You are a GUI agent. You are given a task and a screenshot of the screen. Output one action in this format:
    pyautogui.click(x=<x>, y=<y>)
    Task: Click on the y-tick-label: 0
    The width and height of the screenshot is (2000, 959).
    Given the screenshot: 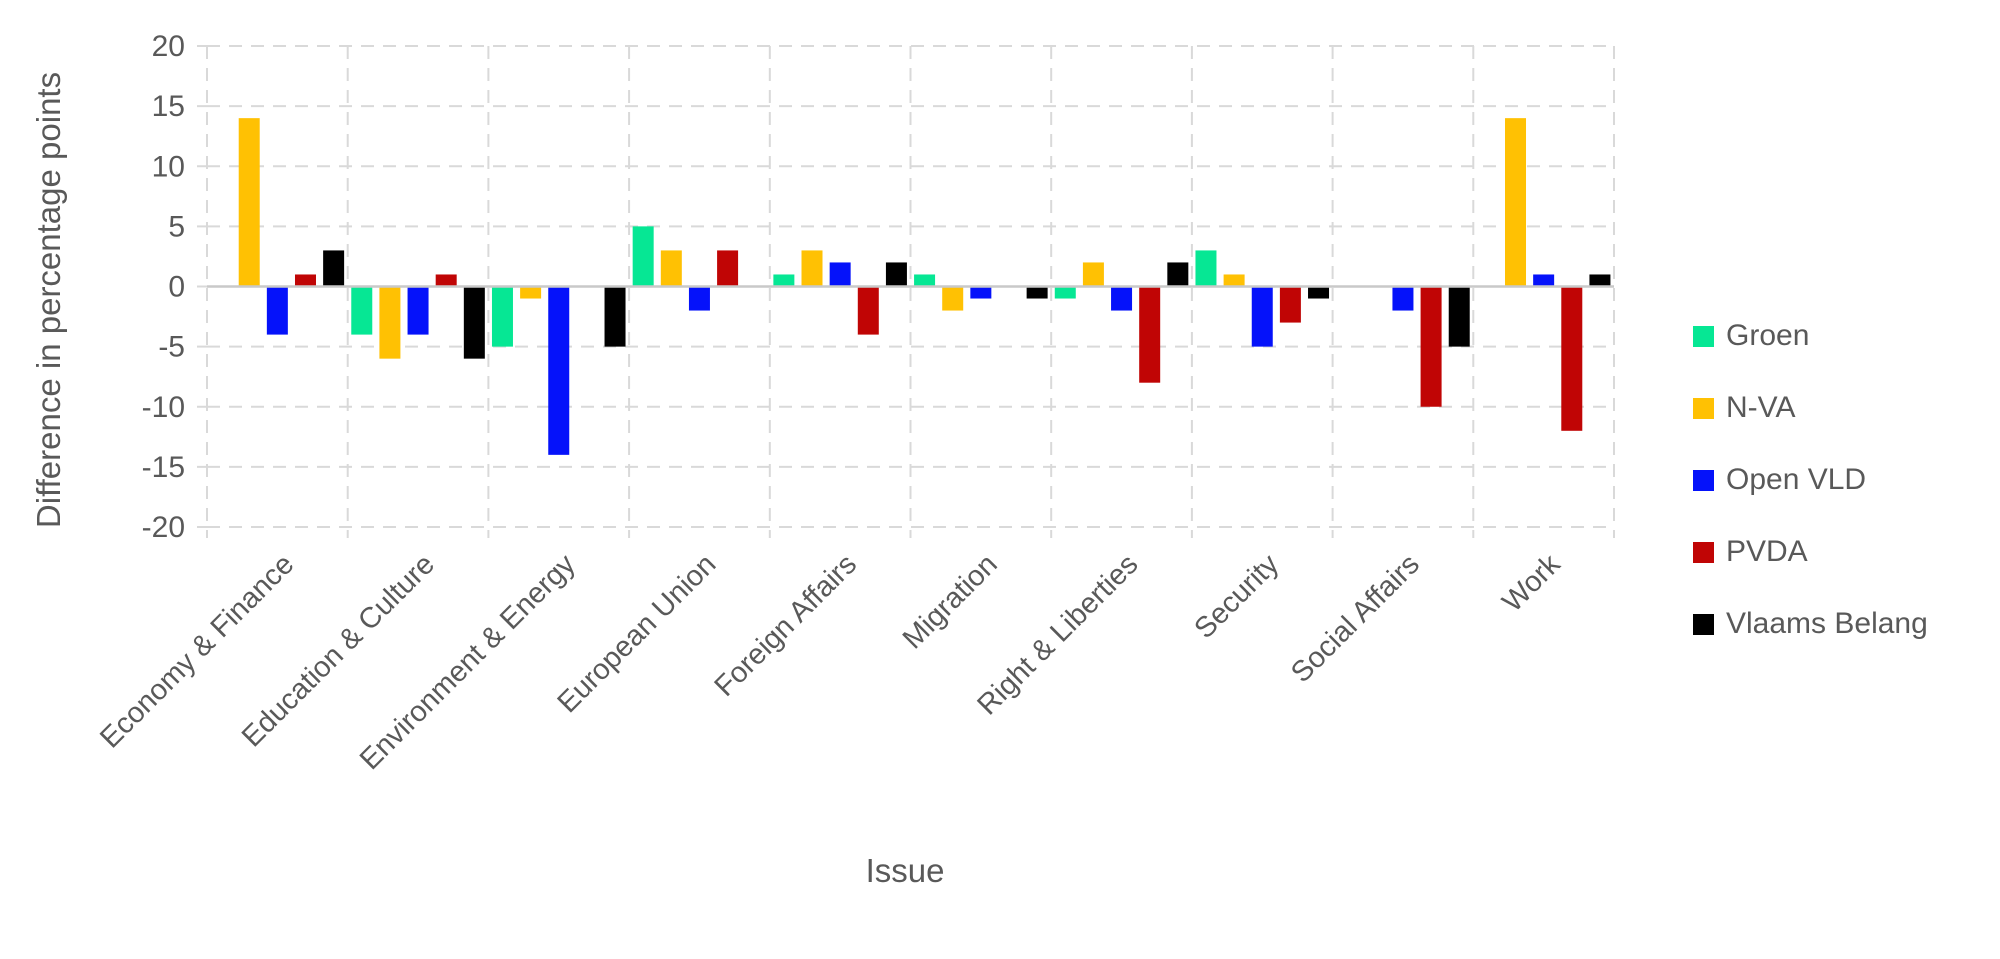 What is the action you would take?
    pyautogui.click(x=176, y=287)
    